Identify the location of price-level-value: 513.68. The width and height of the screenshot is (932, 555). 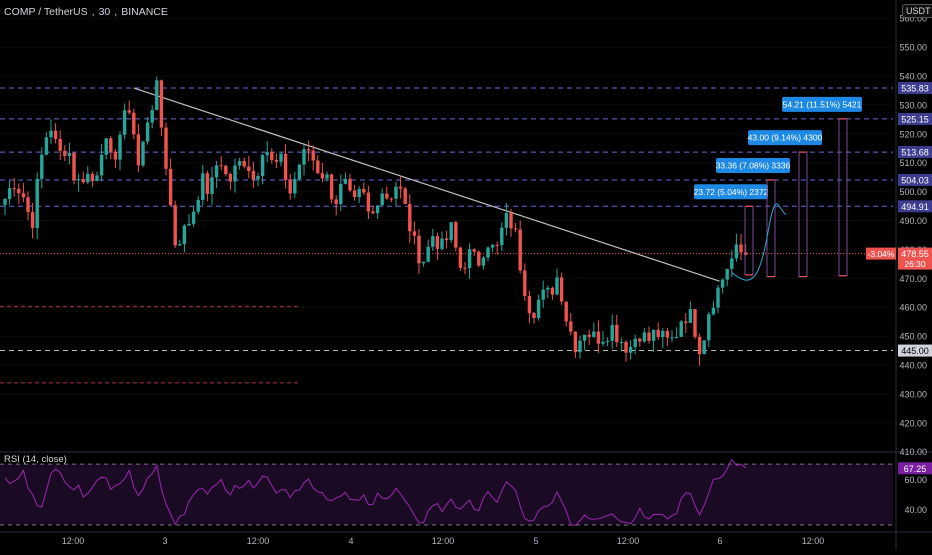
(915, 153).